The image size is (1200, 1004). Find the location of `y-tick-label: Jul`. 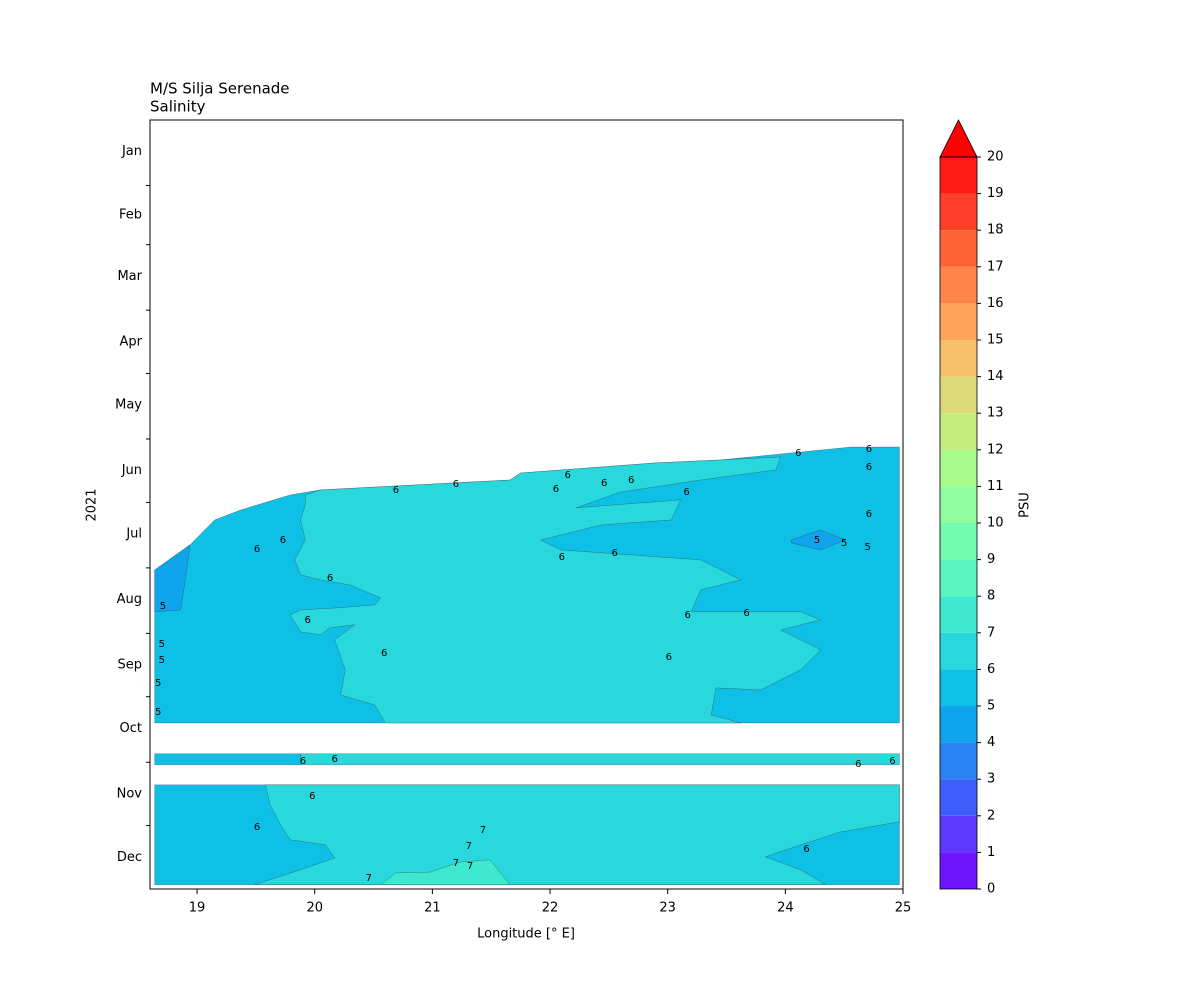

y-tick-label: Jul is located at coordinates (133, 534).